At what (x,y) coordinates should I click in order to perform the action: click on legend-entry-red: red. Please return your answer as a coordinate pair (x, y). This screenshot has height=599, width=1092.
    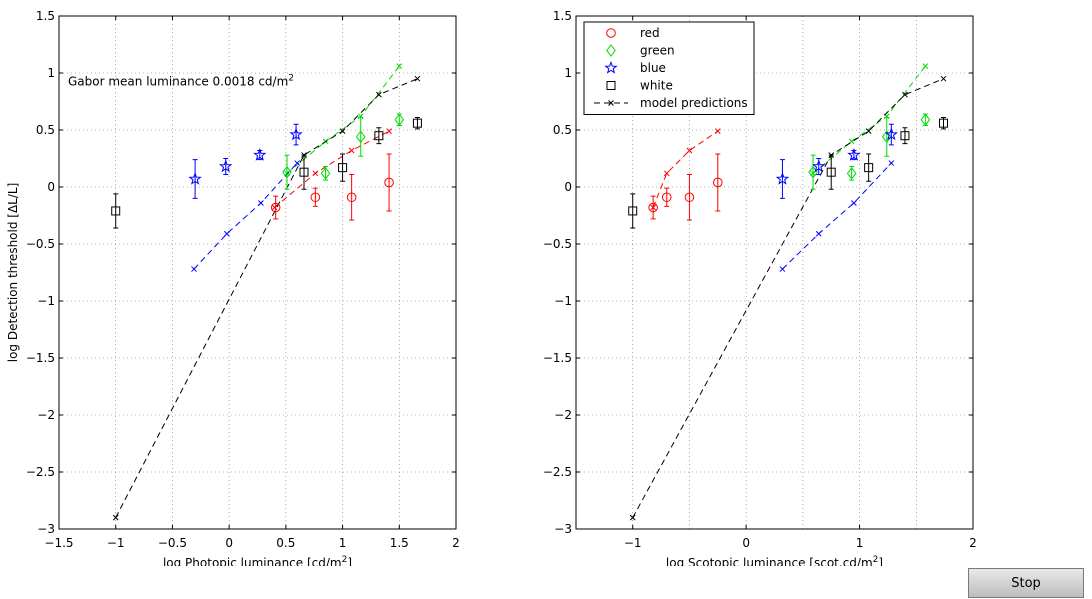
    Looking at the image, I should click on (633, 33).